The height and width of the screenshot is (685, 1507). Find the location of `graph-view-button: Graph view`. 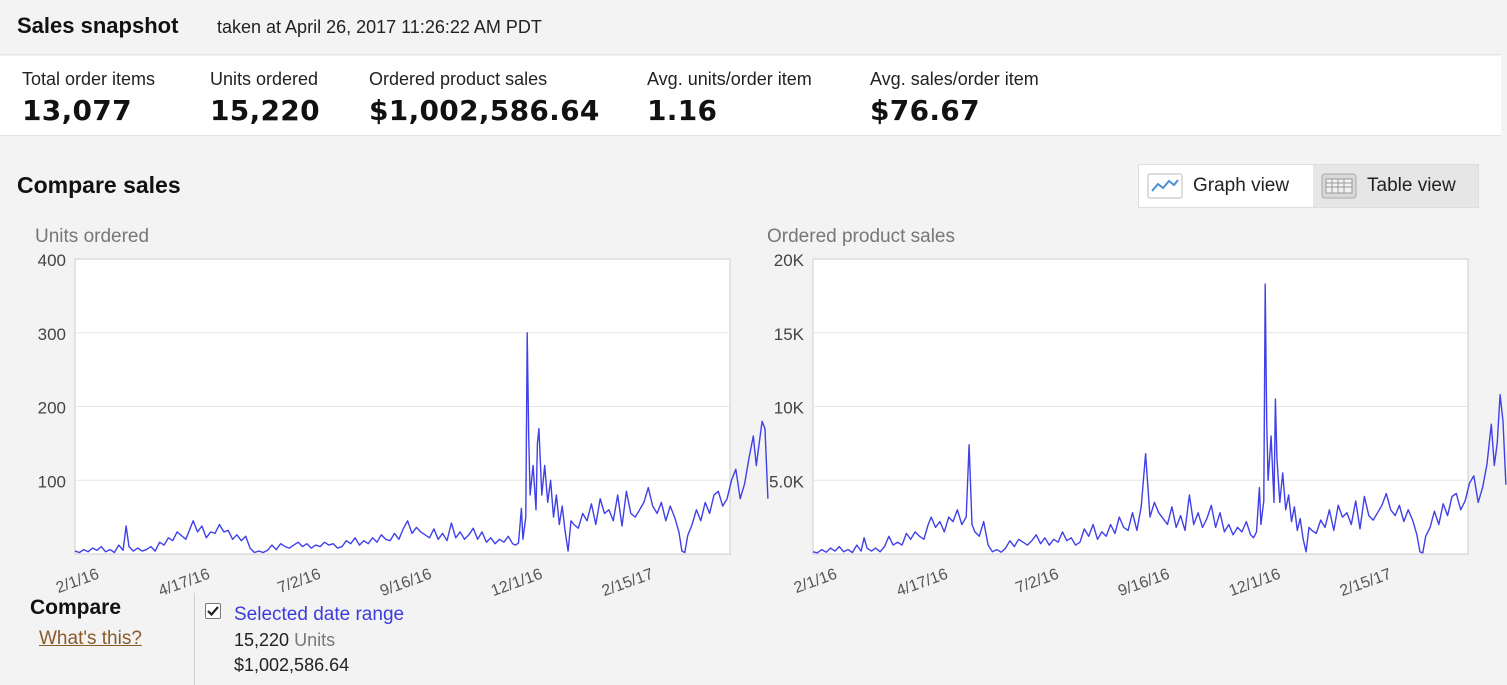

graph-view-button: Graph view is located at coordinates (1226, 186).